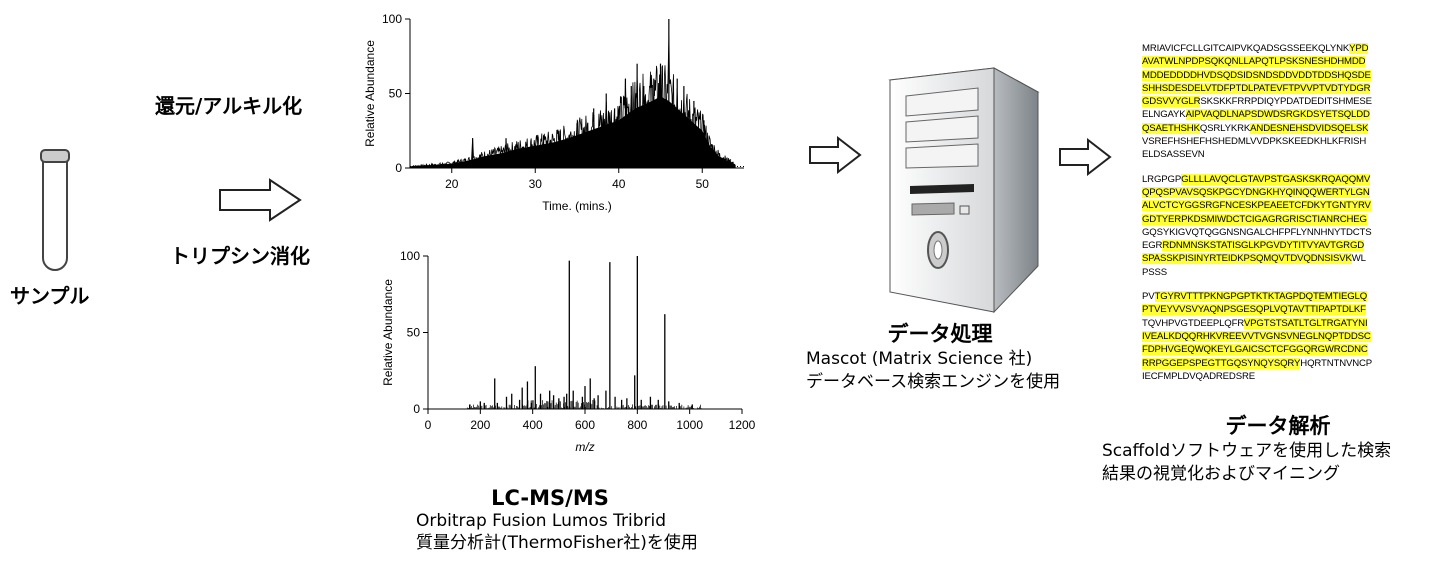 The height and width of the screenshot is (573, 1440). I want to click on lcms-desc-1: Orbitrap Fusion Lumos Tribrid, so click(541, 521).